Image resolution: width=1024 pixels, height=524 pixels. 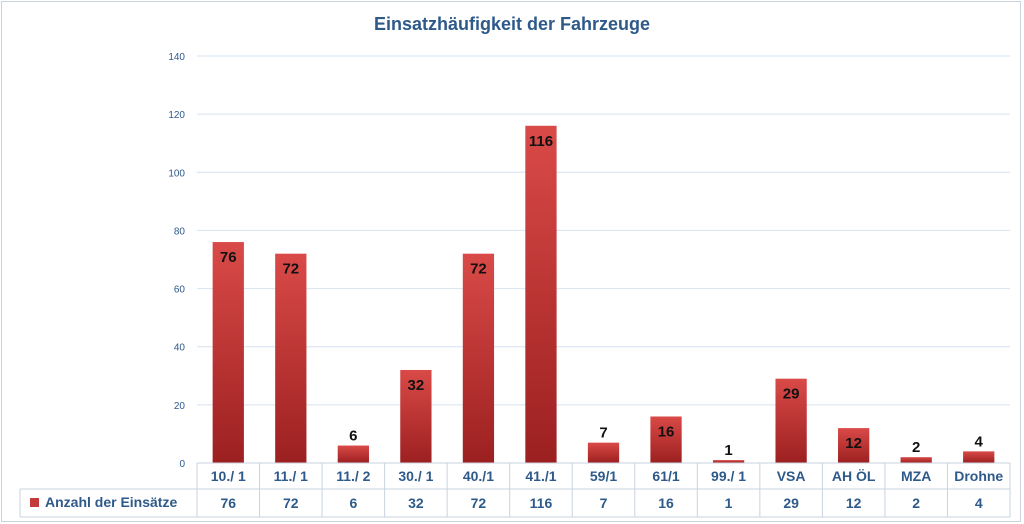 I want to click on legend-key, so click(x=34, y=502).